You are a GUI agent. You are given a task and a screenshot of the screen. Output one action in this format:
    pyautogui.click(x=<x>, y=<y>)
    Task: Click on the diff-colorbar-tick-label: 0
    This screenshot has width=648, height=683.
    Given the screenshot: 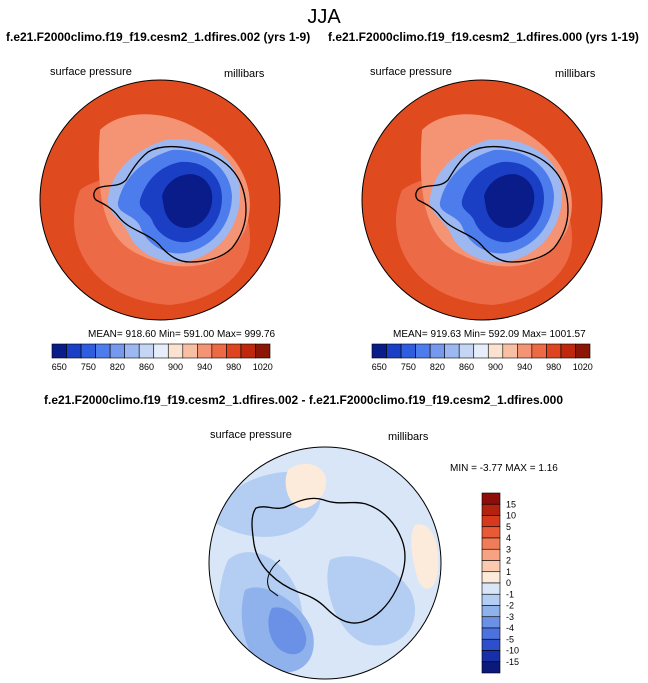 What is the action you would take?
    pyautogui.click(x=508, y=583)
    